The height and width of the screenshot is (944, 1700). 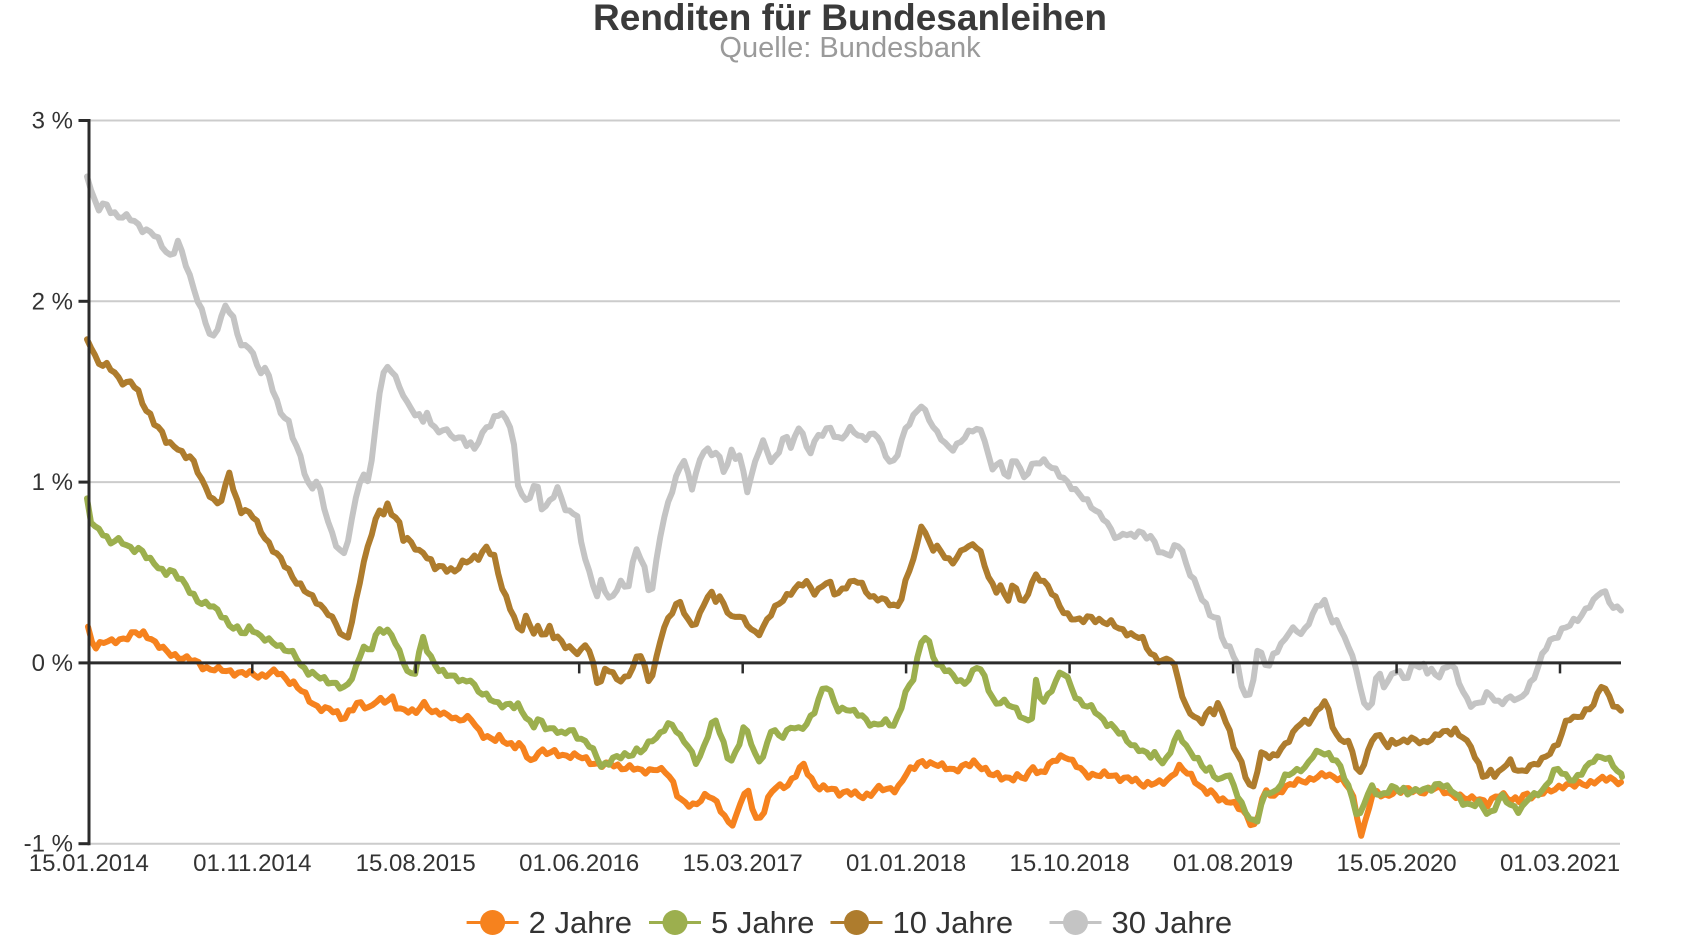 I want to click on svg-text: 30 Jahre, so click(x=1172, y=922).